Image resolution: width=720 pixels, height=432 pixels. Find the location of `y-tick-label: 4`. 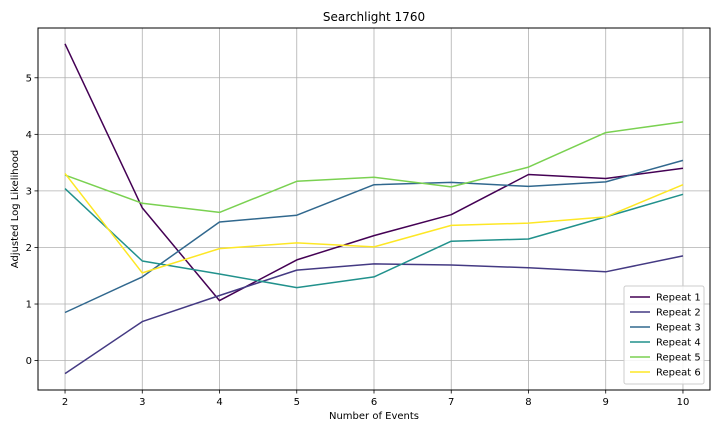

y-tick-label: 4 is located at coordinates (29, 135).